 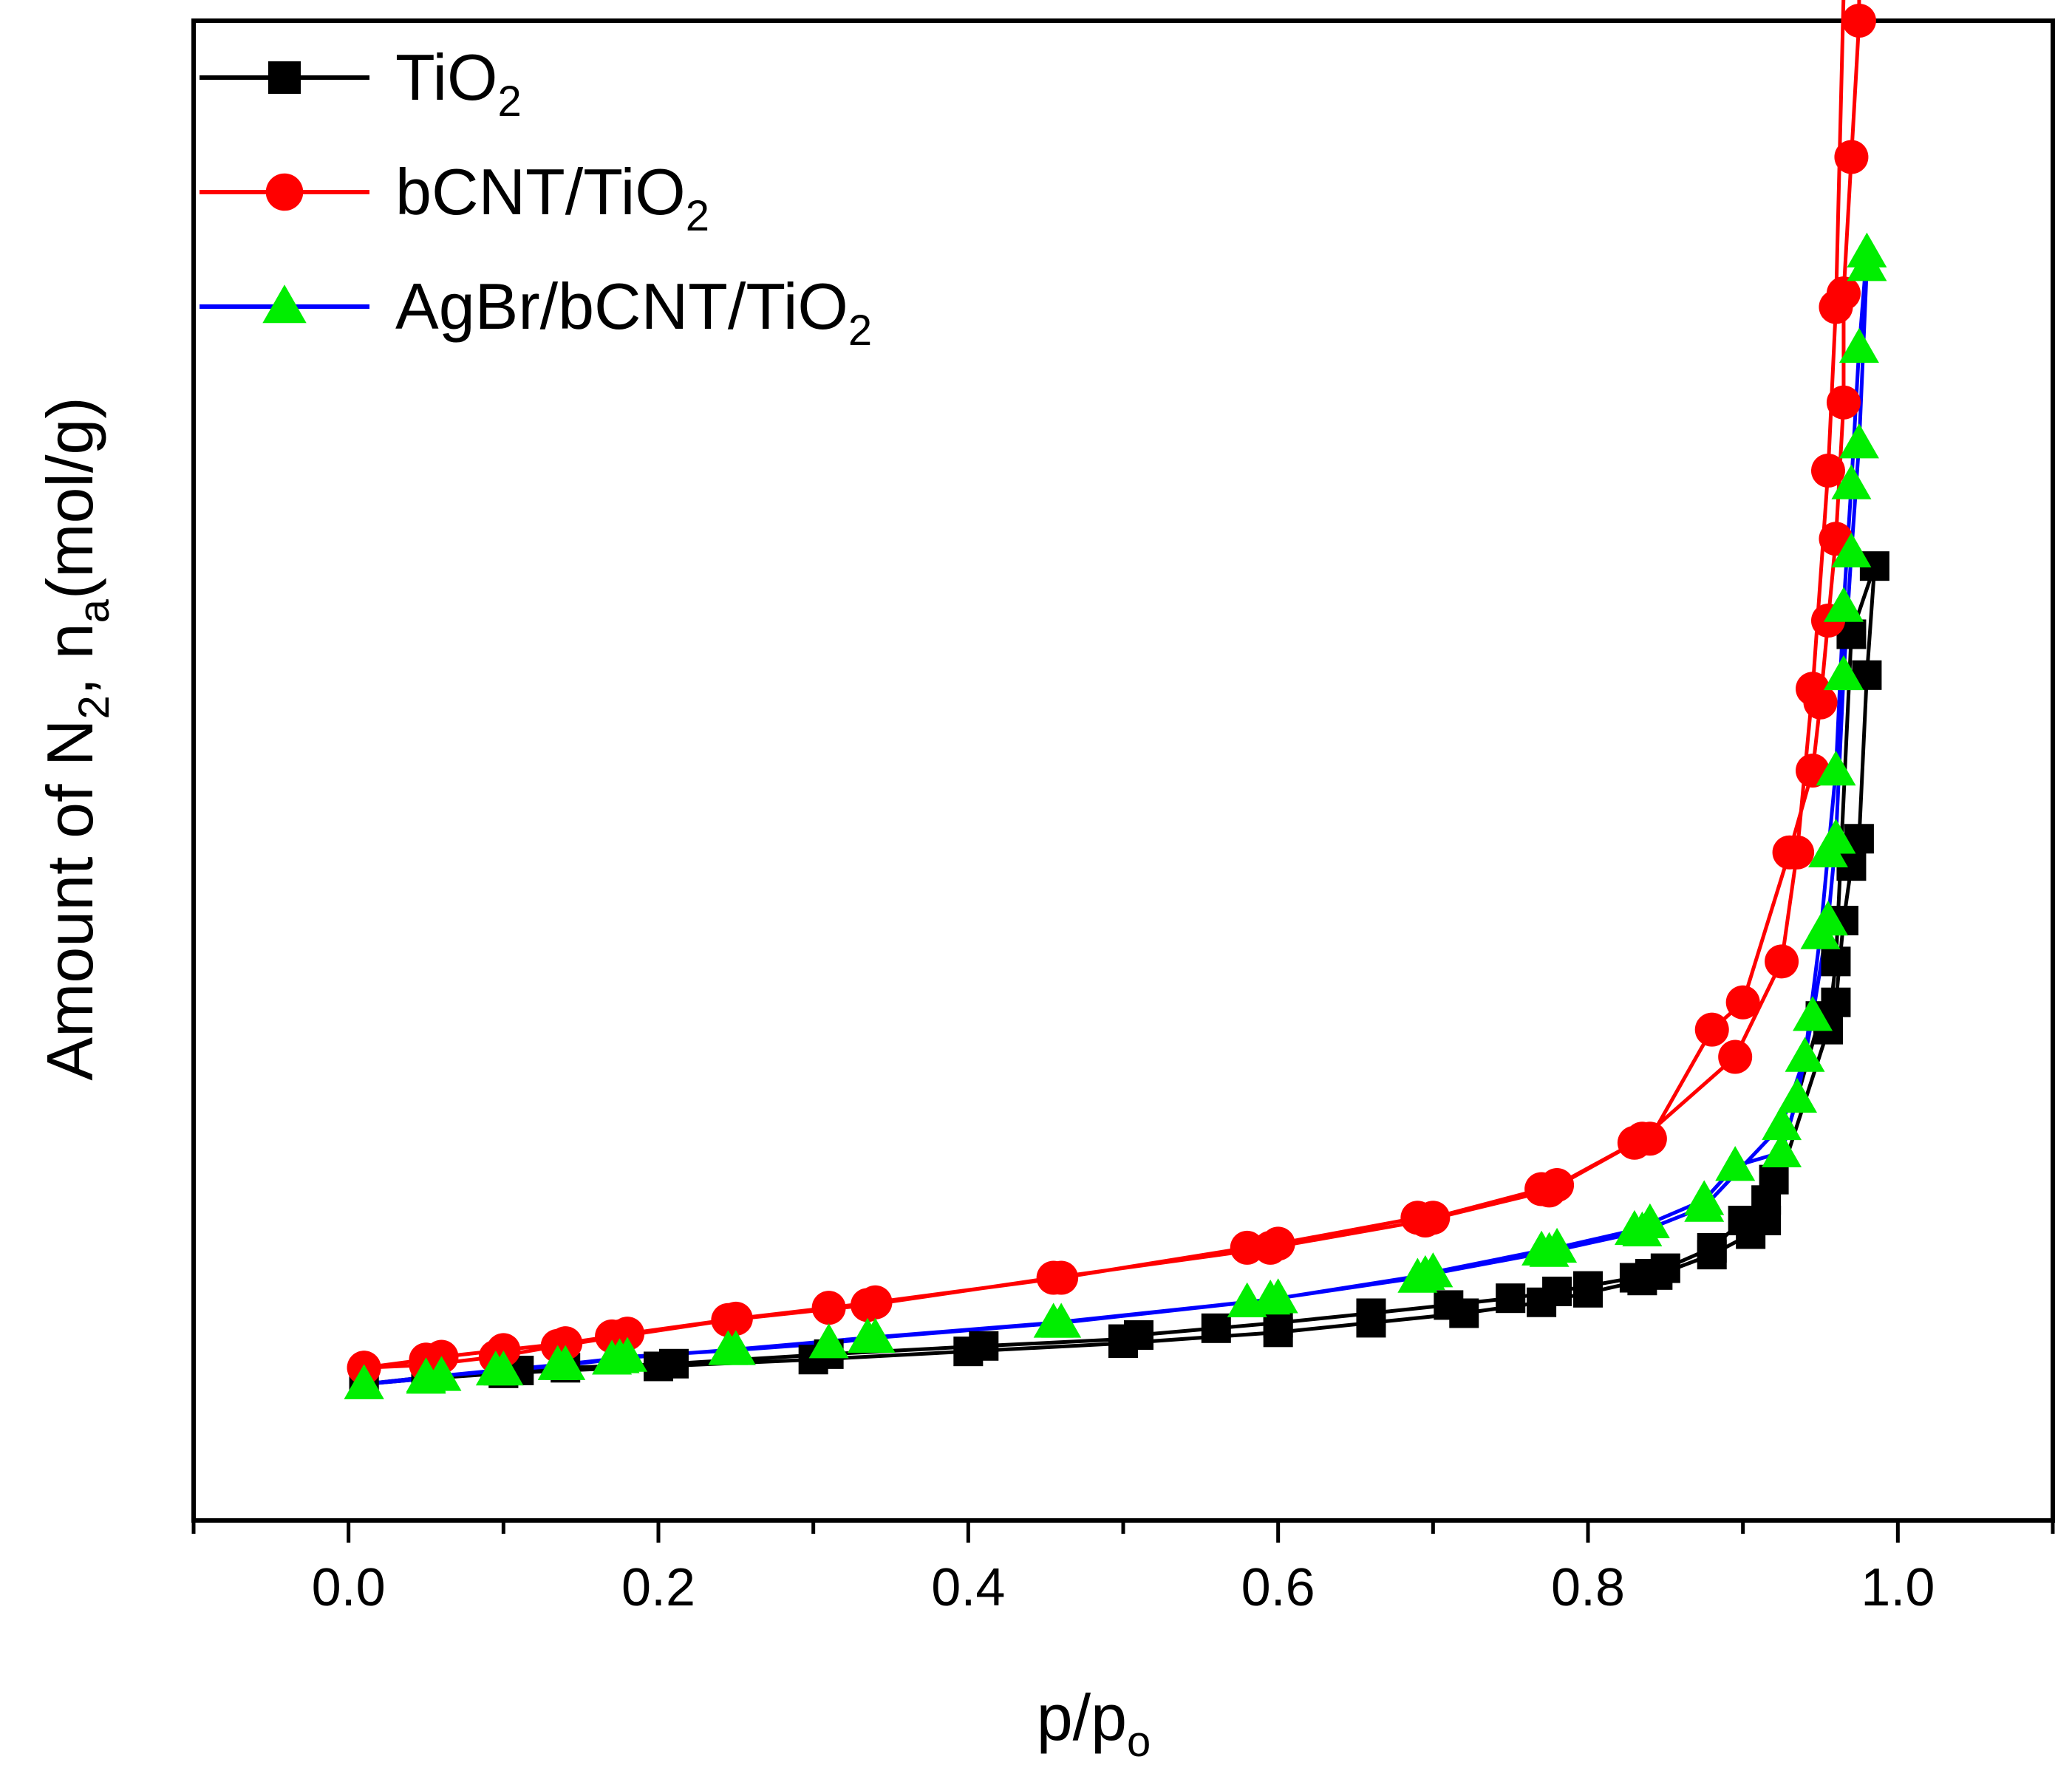 I want to click on legend-label: bCNT/TiO2, so click(x=552, y=197).